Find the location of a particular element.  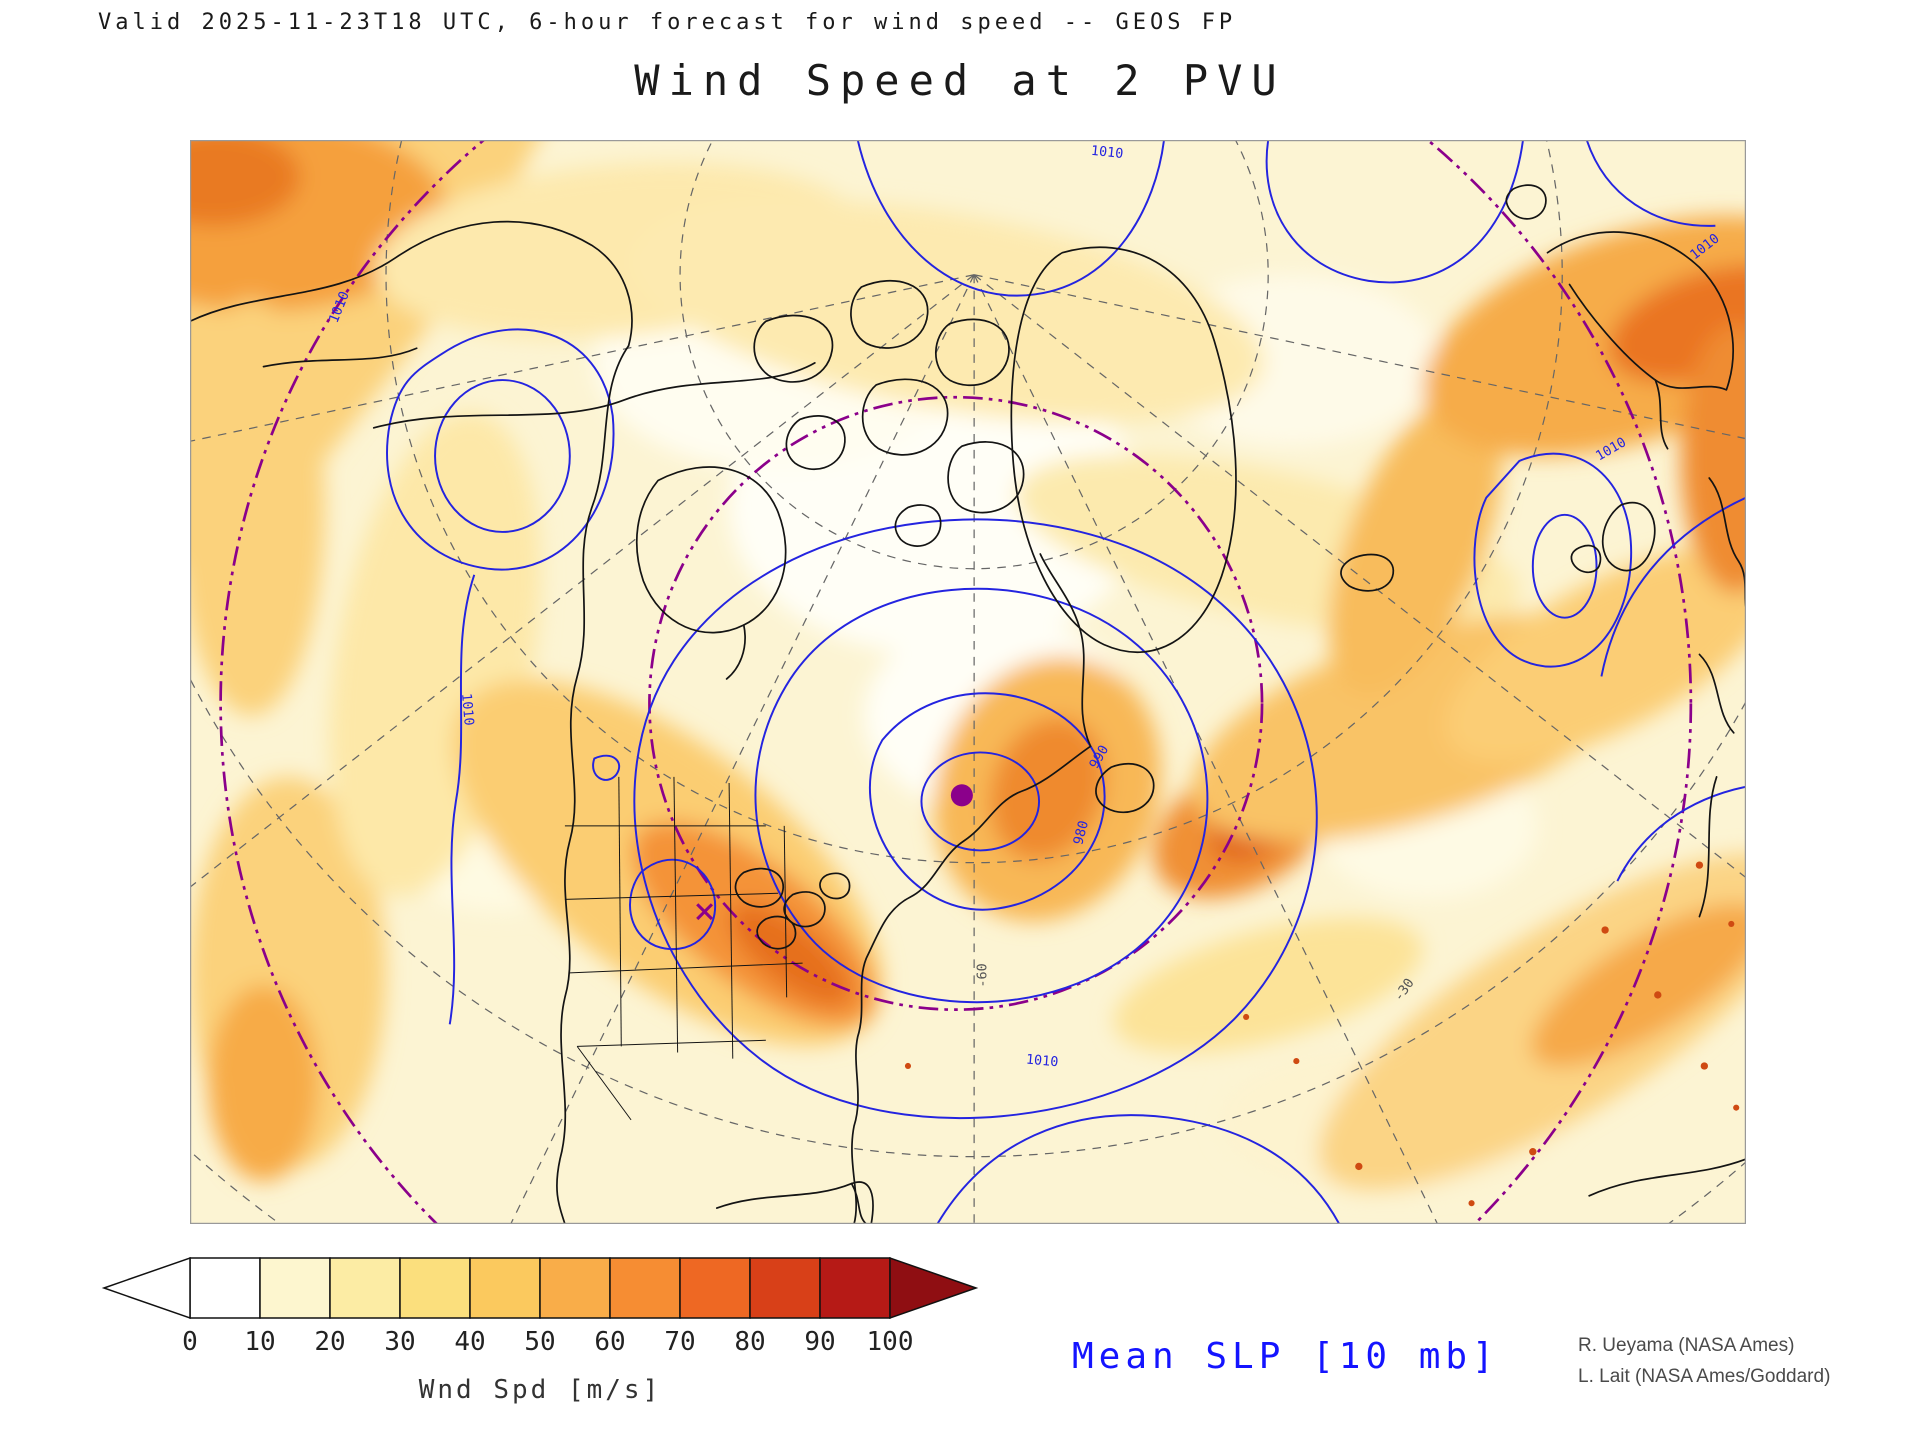

colorbar-tick-label: 0 is located at coordinates (190, 1342).